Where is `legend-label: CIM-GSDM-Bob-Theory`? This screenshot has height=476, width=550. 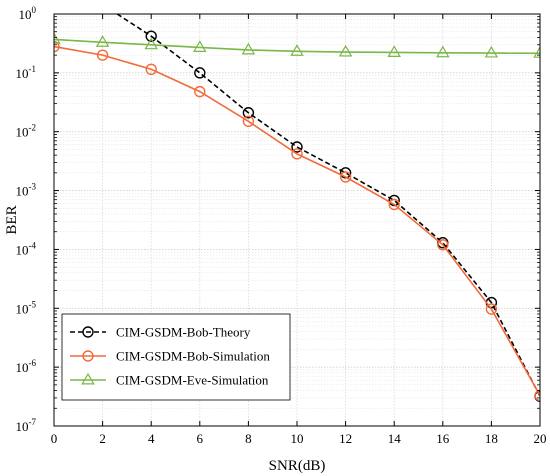
legend-label: CIM-GSDM-Bob-Theory is located at coordinates (183, 332).